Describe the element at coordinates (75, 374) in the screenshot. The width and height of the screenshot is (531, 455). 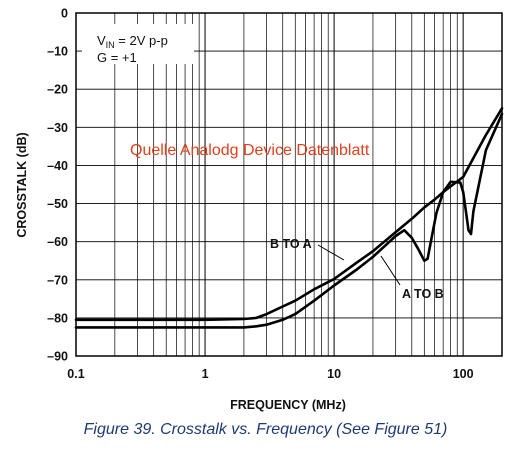
I see `x-tick-label: 0.1` at that location.